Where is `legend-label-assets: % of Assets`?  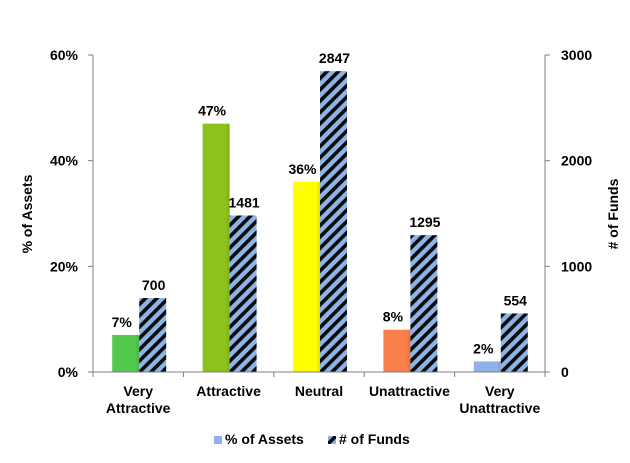 legend-label-assets: % of Assets is located at coordinates (264, 439).